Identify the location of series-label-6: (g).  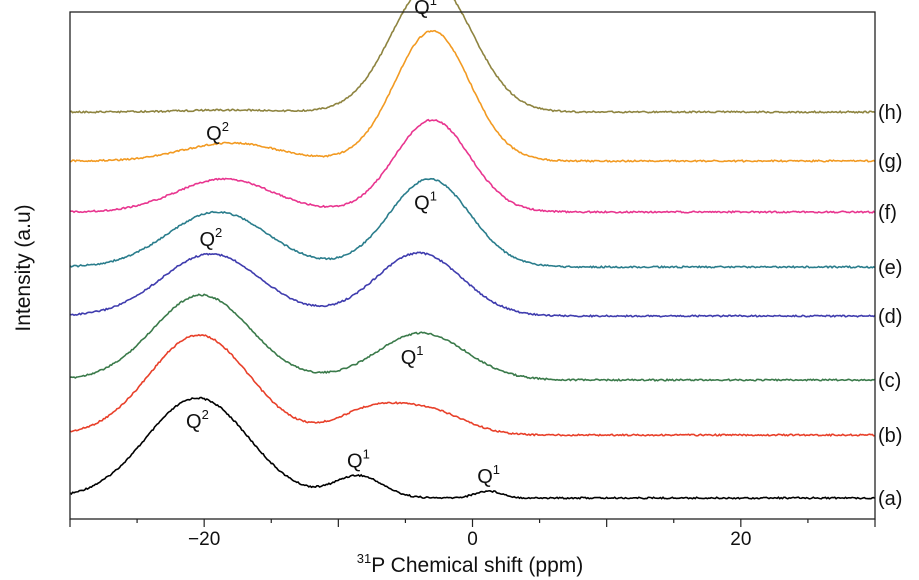
(890, 162).